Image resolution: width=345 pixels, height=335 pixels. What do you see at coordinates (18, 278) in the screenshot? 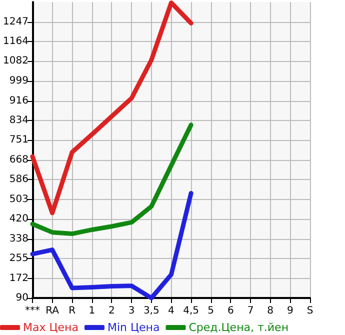
I see `y-tick-label: 172` at bounding box center [18, 278].